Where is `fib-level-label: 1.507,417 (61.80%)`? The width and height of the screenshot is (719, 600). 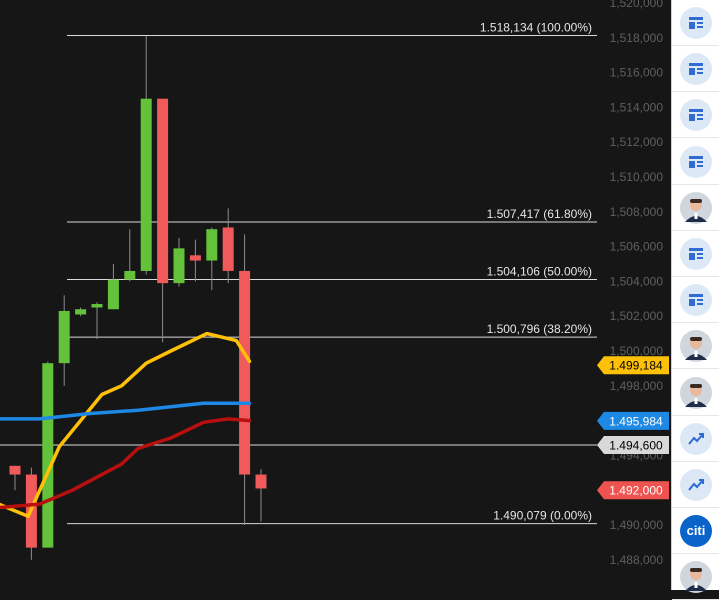 fib-level-label: 1.507,417 (61.80%) is located at coordinates (539, 214).